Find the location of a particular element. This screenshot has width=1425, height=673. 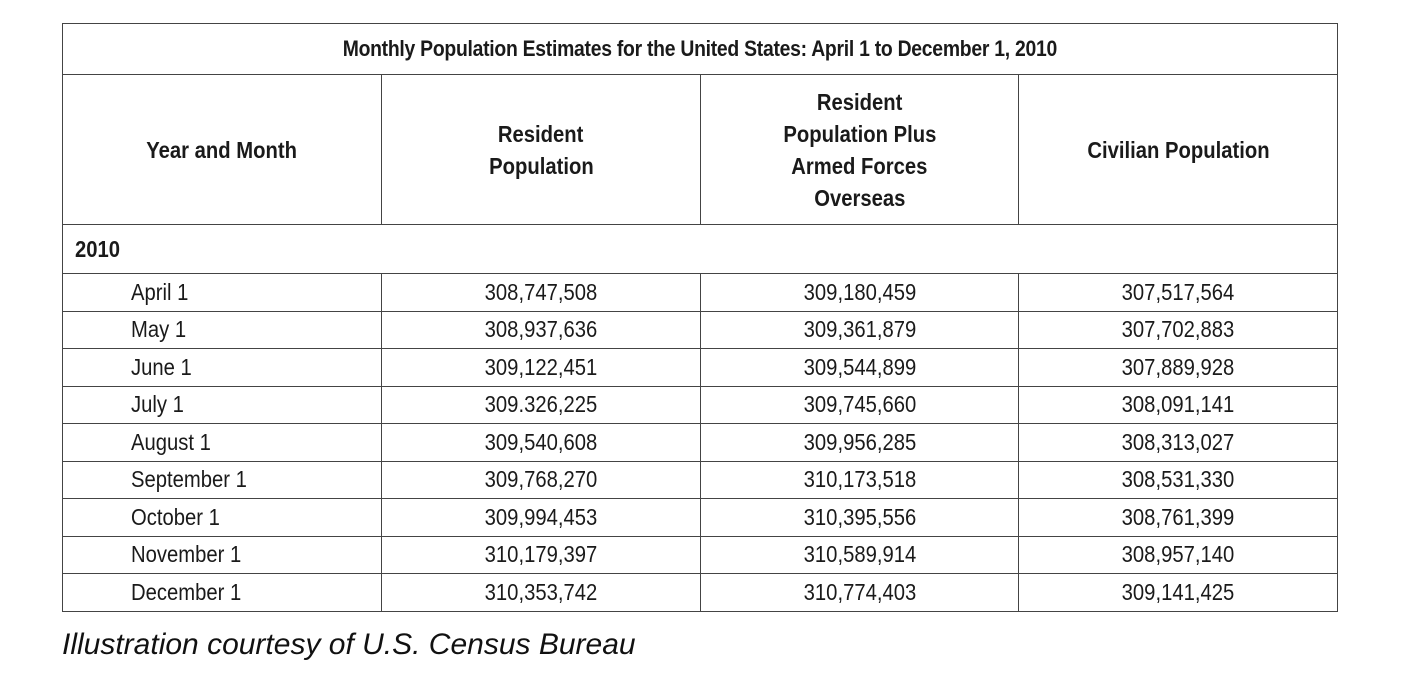

year-group-row: 2010 is located at coordinates (700, 249).